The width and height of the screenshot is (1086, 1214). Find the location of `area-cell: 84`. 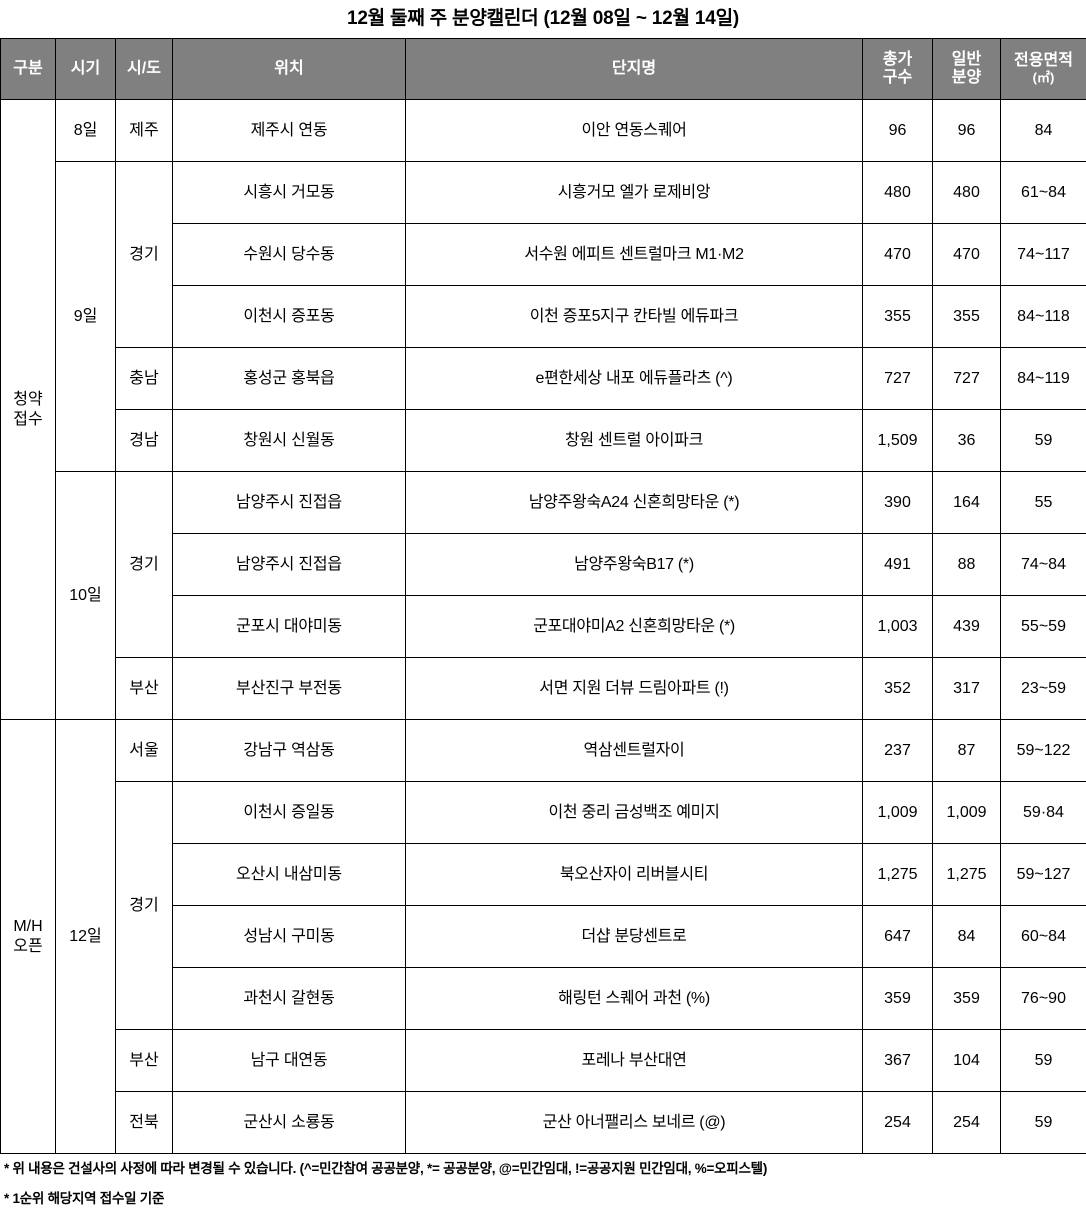

area-cell: 84 is located at coordinates (1043, 131).